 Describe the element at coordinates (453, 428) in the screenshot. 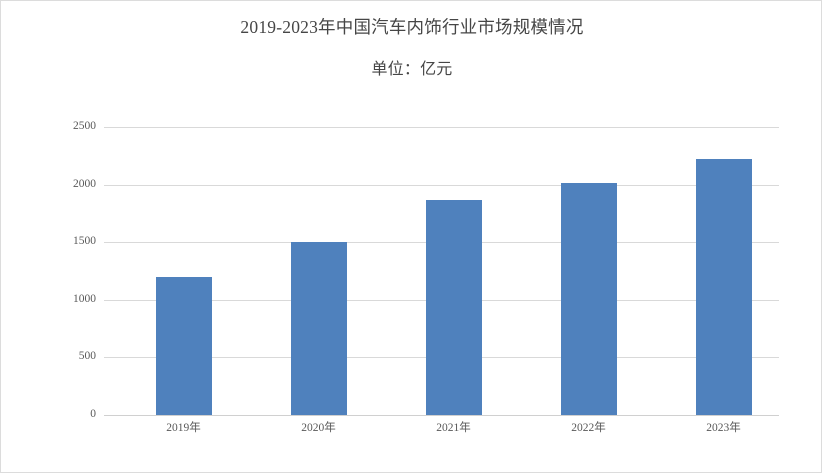

I see `x-tick-label-2021年: 2021年` at that location.